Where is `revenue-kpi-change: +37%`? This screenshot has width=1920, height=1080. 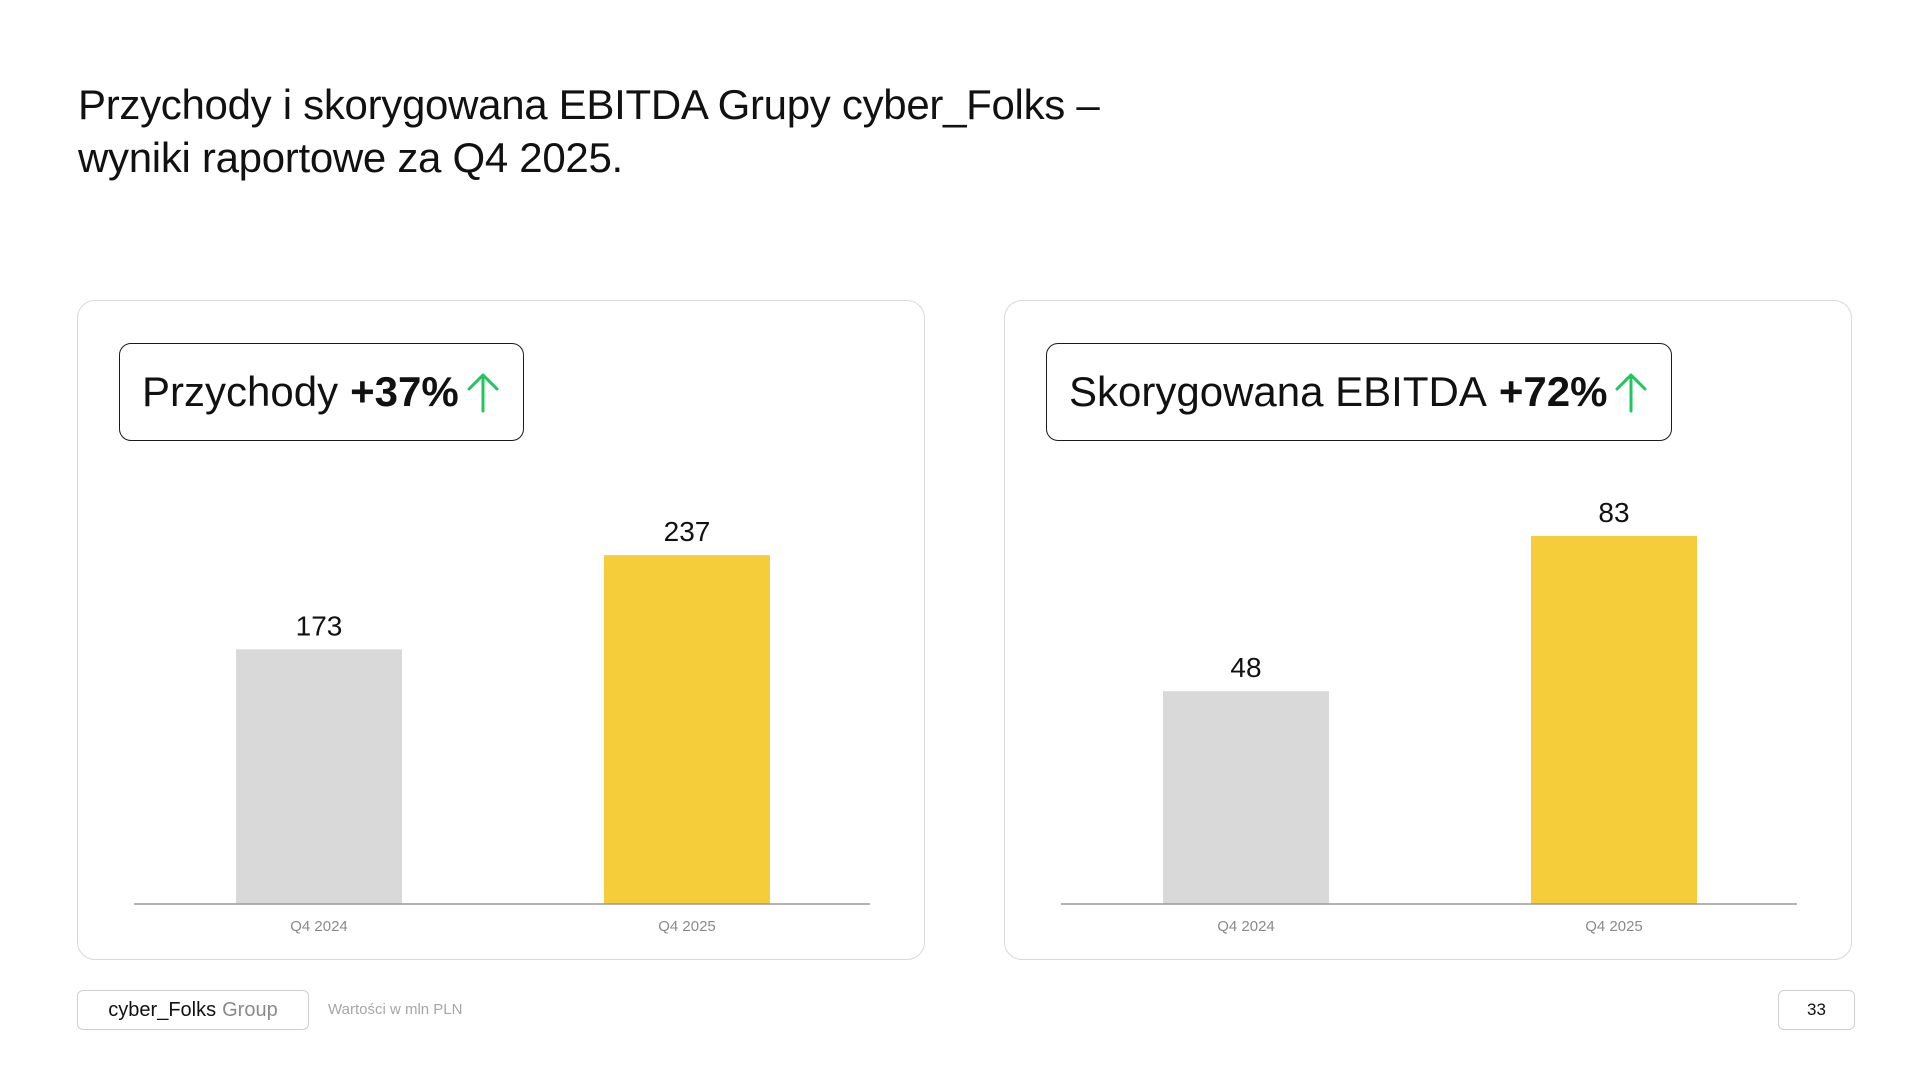 revenue-kpi-change: +37% is located at coordinates (404, 391).